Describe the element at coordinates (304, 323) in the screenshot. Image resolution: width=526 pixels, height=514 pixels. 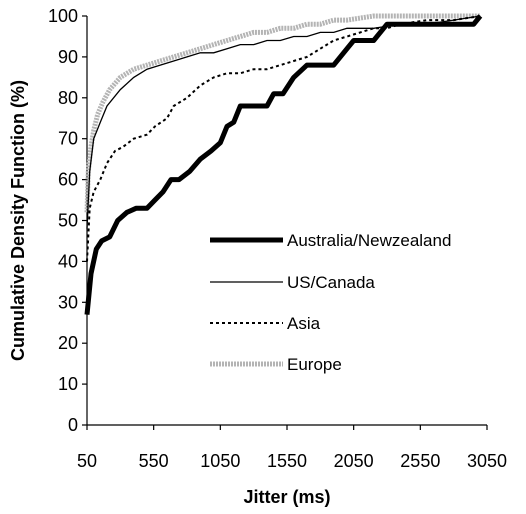
I see `legend-label-asia: Asia` at that location.